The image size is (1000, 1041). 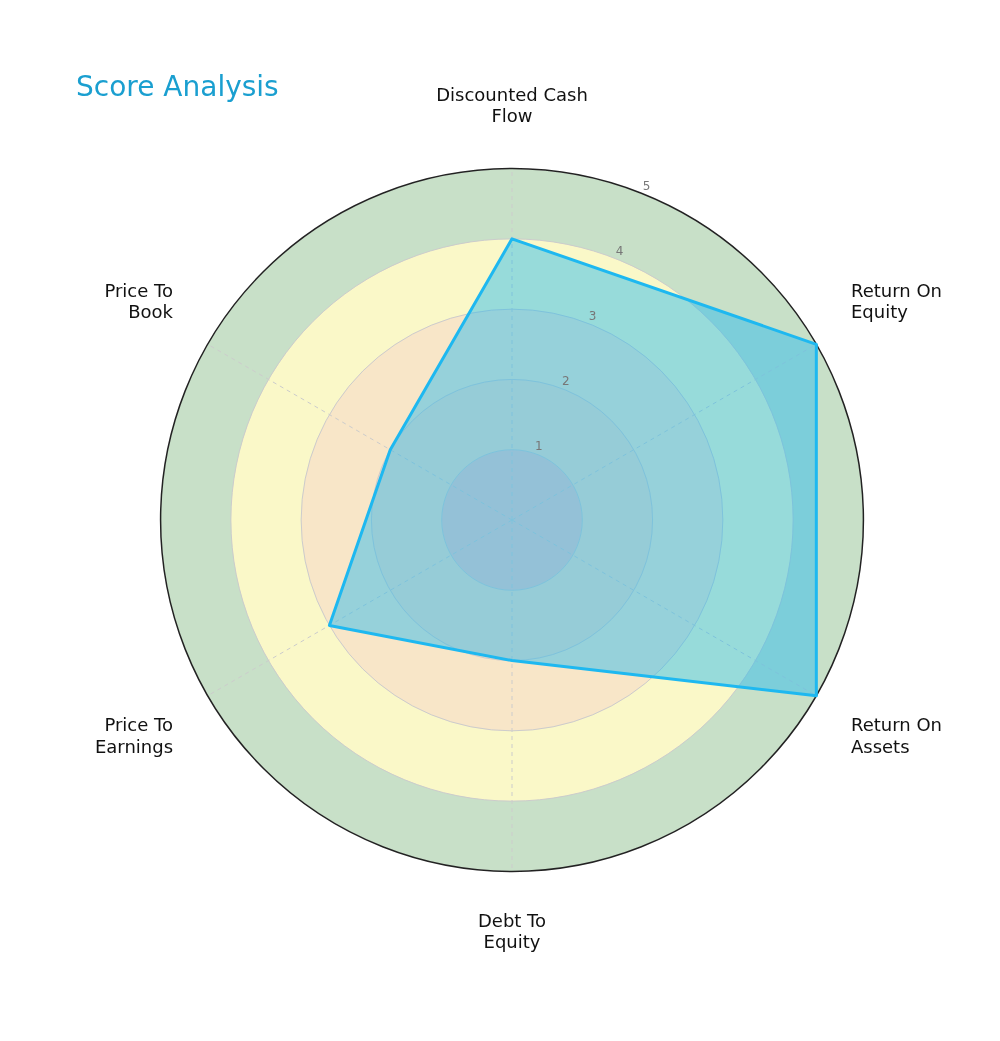 I want to click on spoke-label: Price To Book, so click(x=139, y=301).